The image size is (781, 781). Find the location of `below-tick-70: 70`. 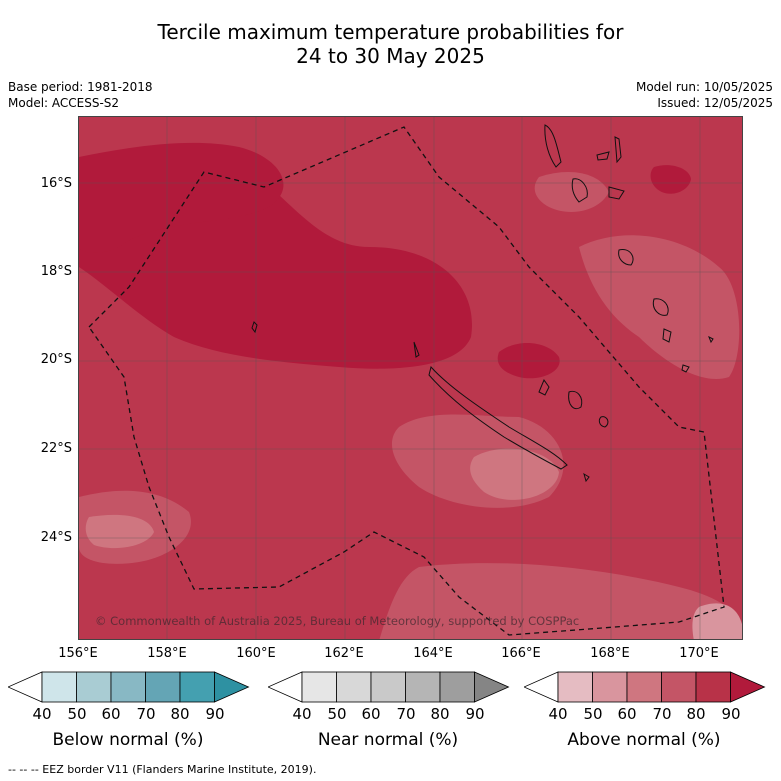

below-tick-70: 70 is located at coordinates (146, 714).